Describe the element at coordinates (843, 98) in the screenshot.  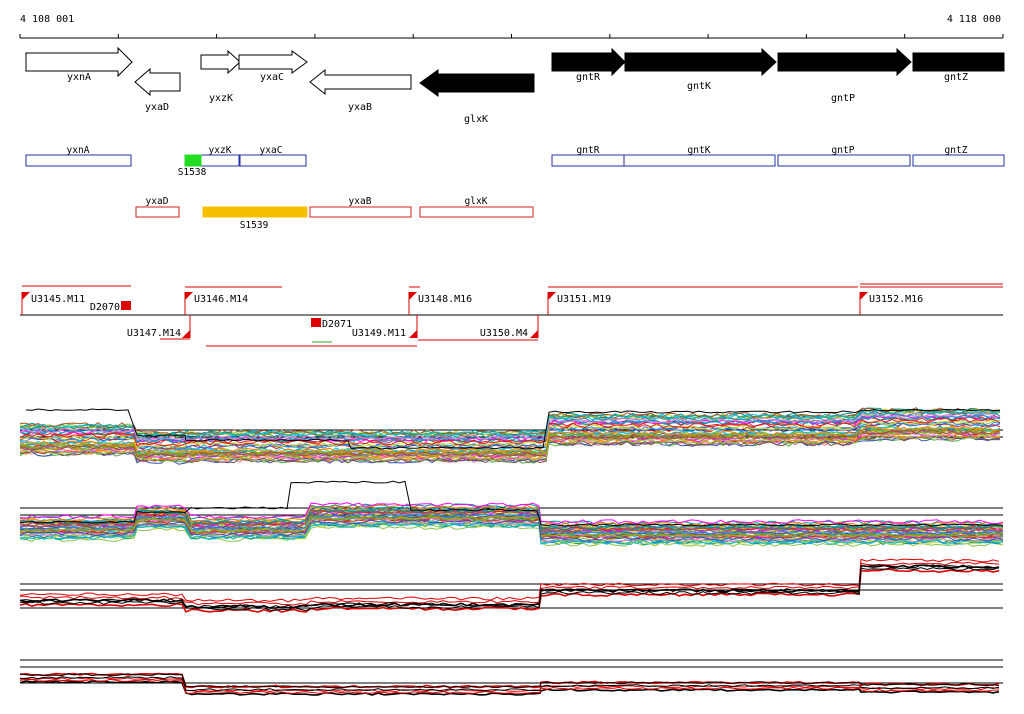
I see `gene-label: gntP` at that location.